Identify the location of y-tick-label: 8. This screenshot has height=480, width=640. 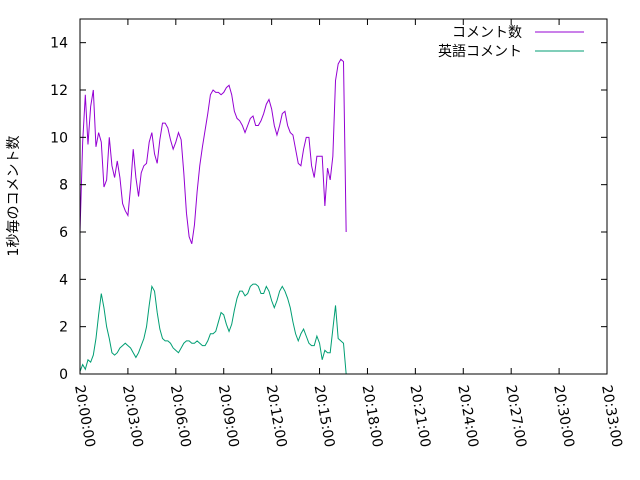
(63, 186).